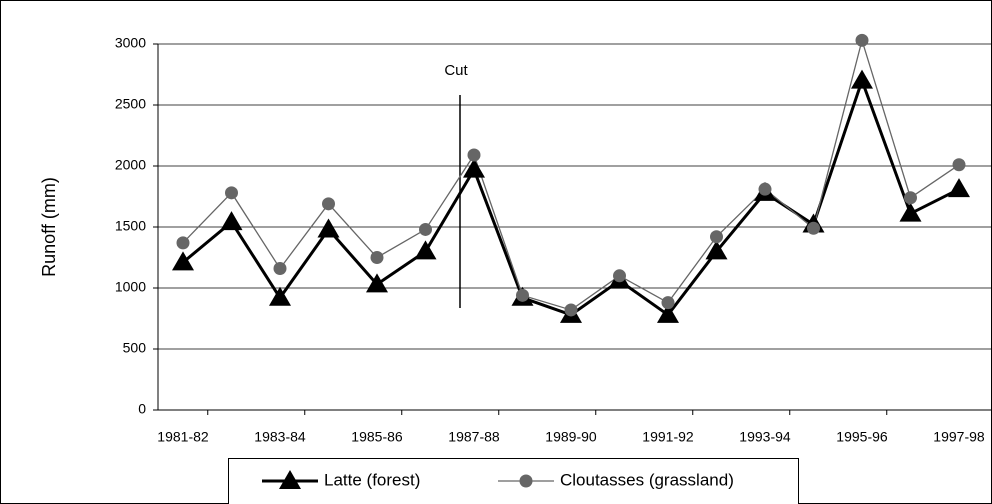  What do you see at coordinates (130, 43) in the screenshot?
I see `y-tick-label: 3000` at bounding box center [130, 43].